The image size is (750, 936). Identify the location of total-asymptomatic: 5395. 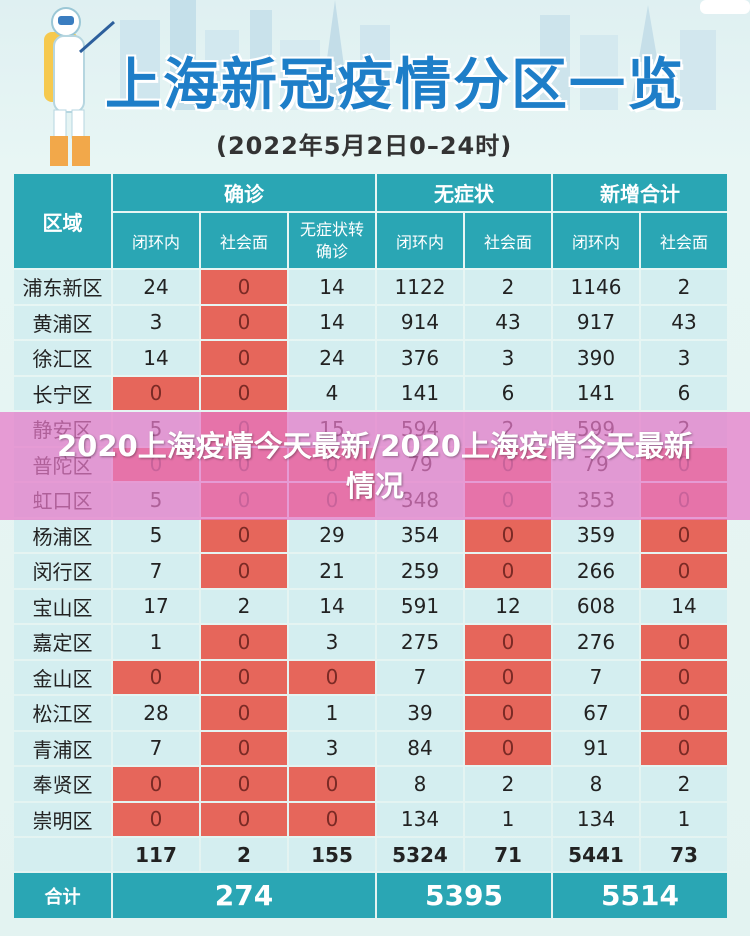
(464, 895).